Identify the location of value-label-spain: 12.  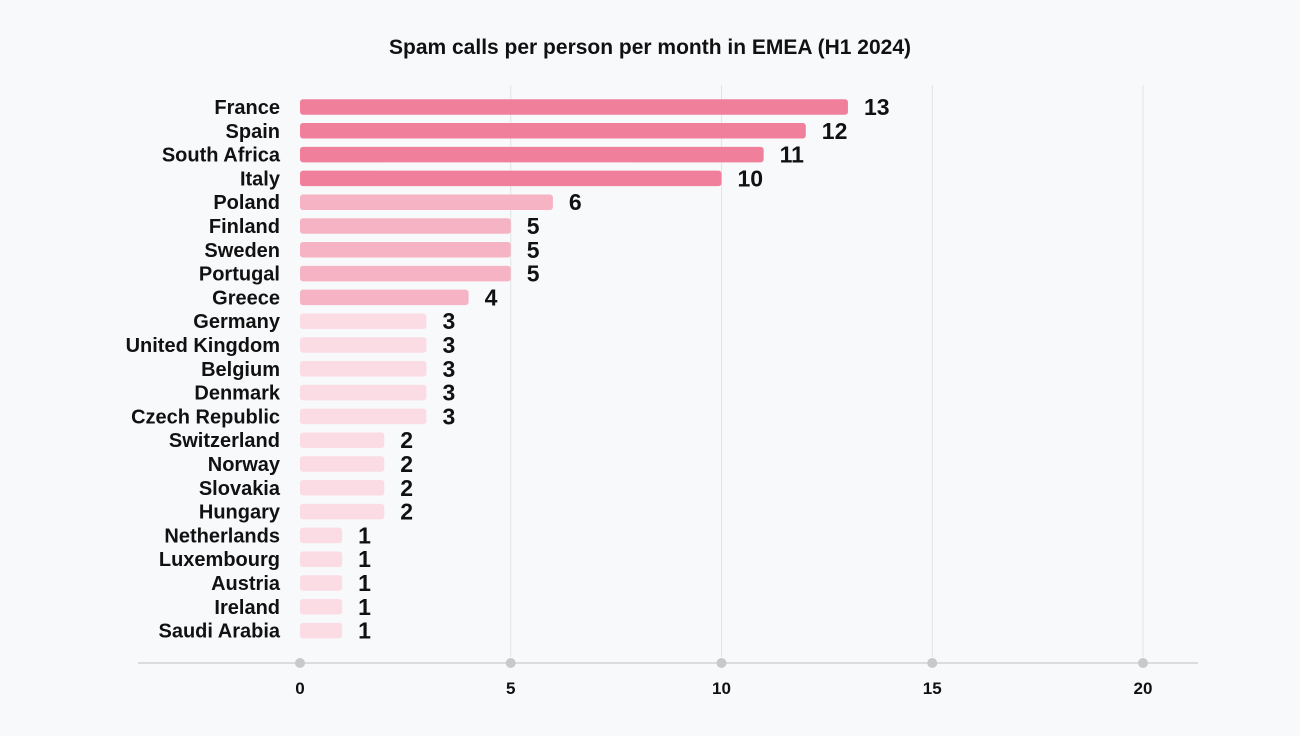
(835, 131).